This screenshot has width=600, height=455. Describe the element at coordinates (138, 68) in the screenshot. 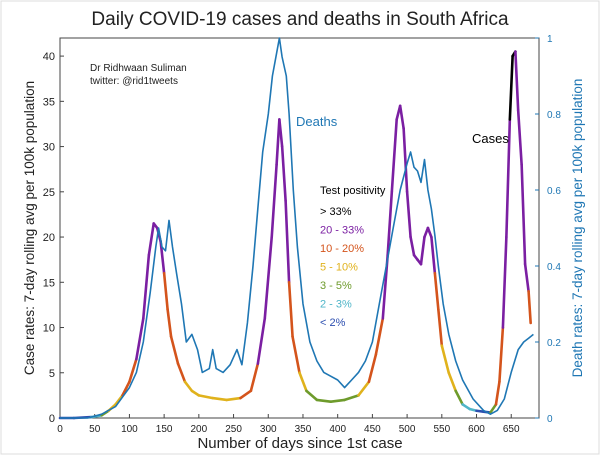

I see `credit-line-1: Dr Ridhwaan Suliman` at that location.